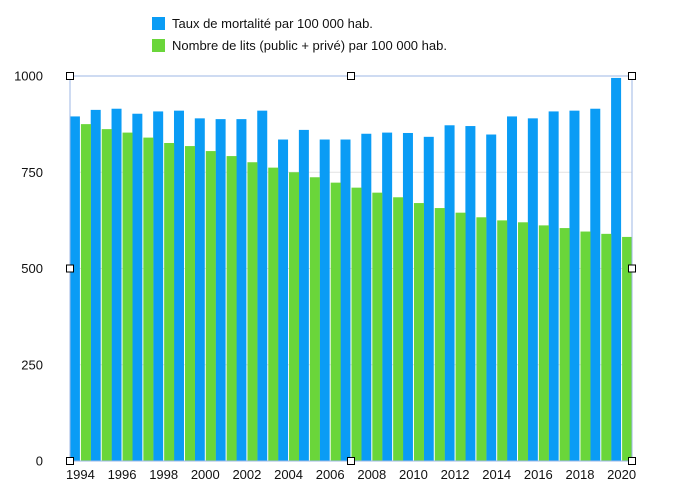  I want to click on x-tick-label: 2006, so click(330, 474).